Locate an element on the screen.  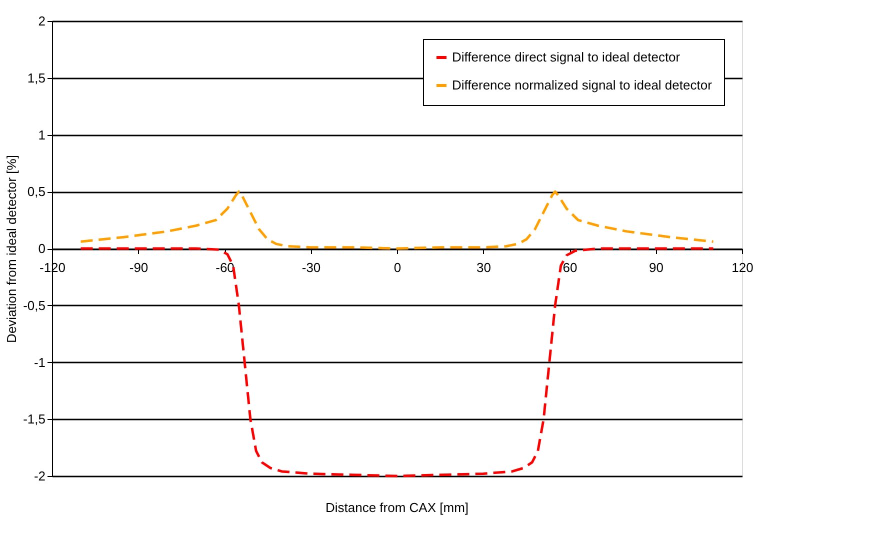
x-tick-label: 90 is located at coordinates (656, 267).